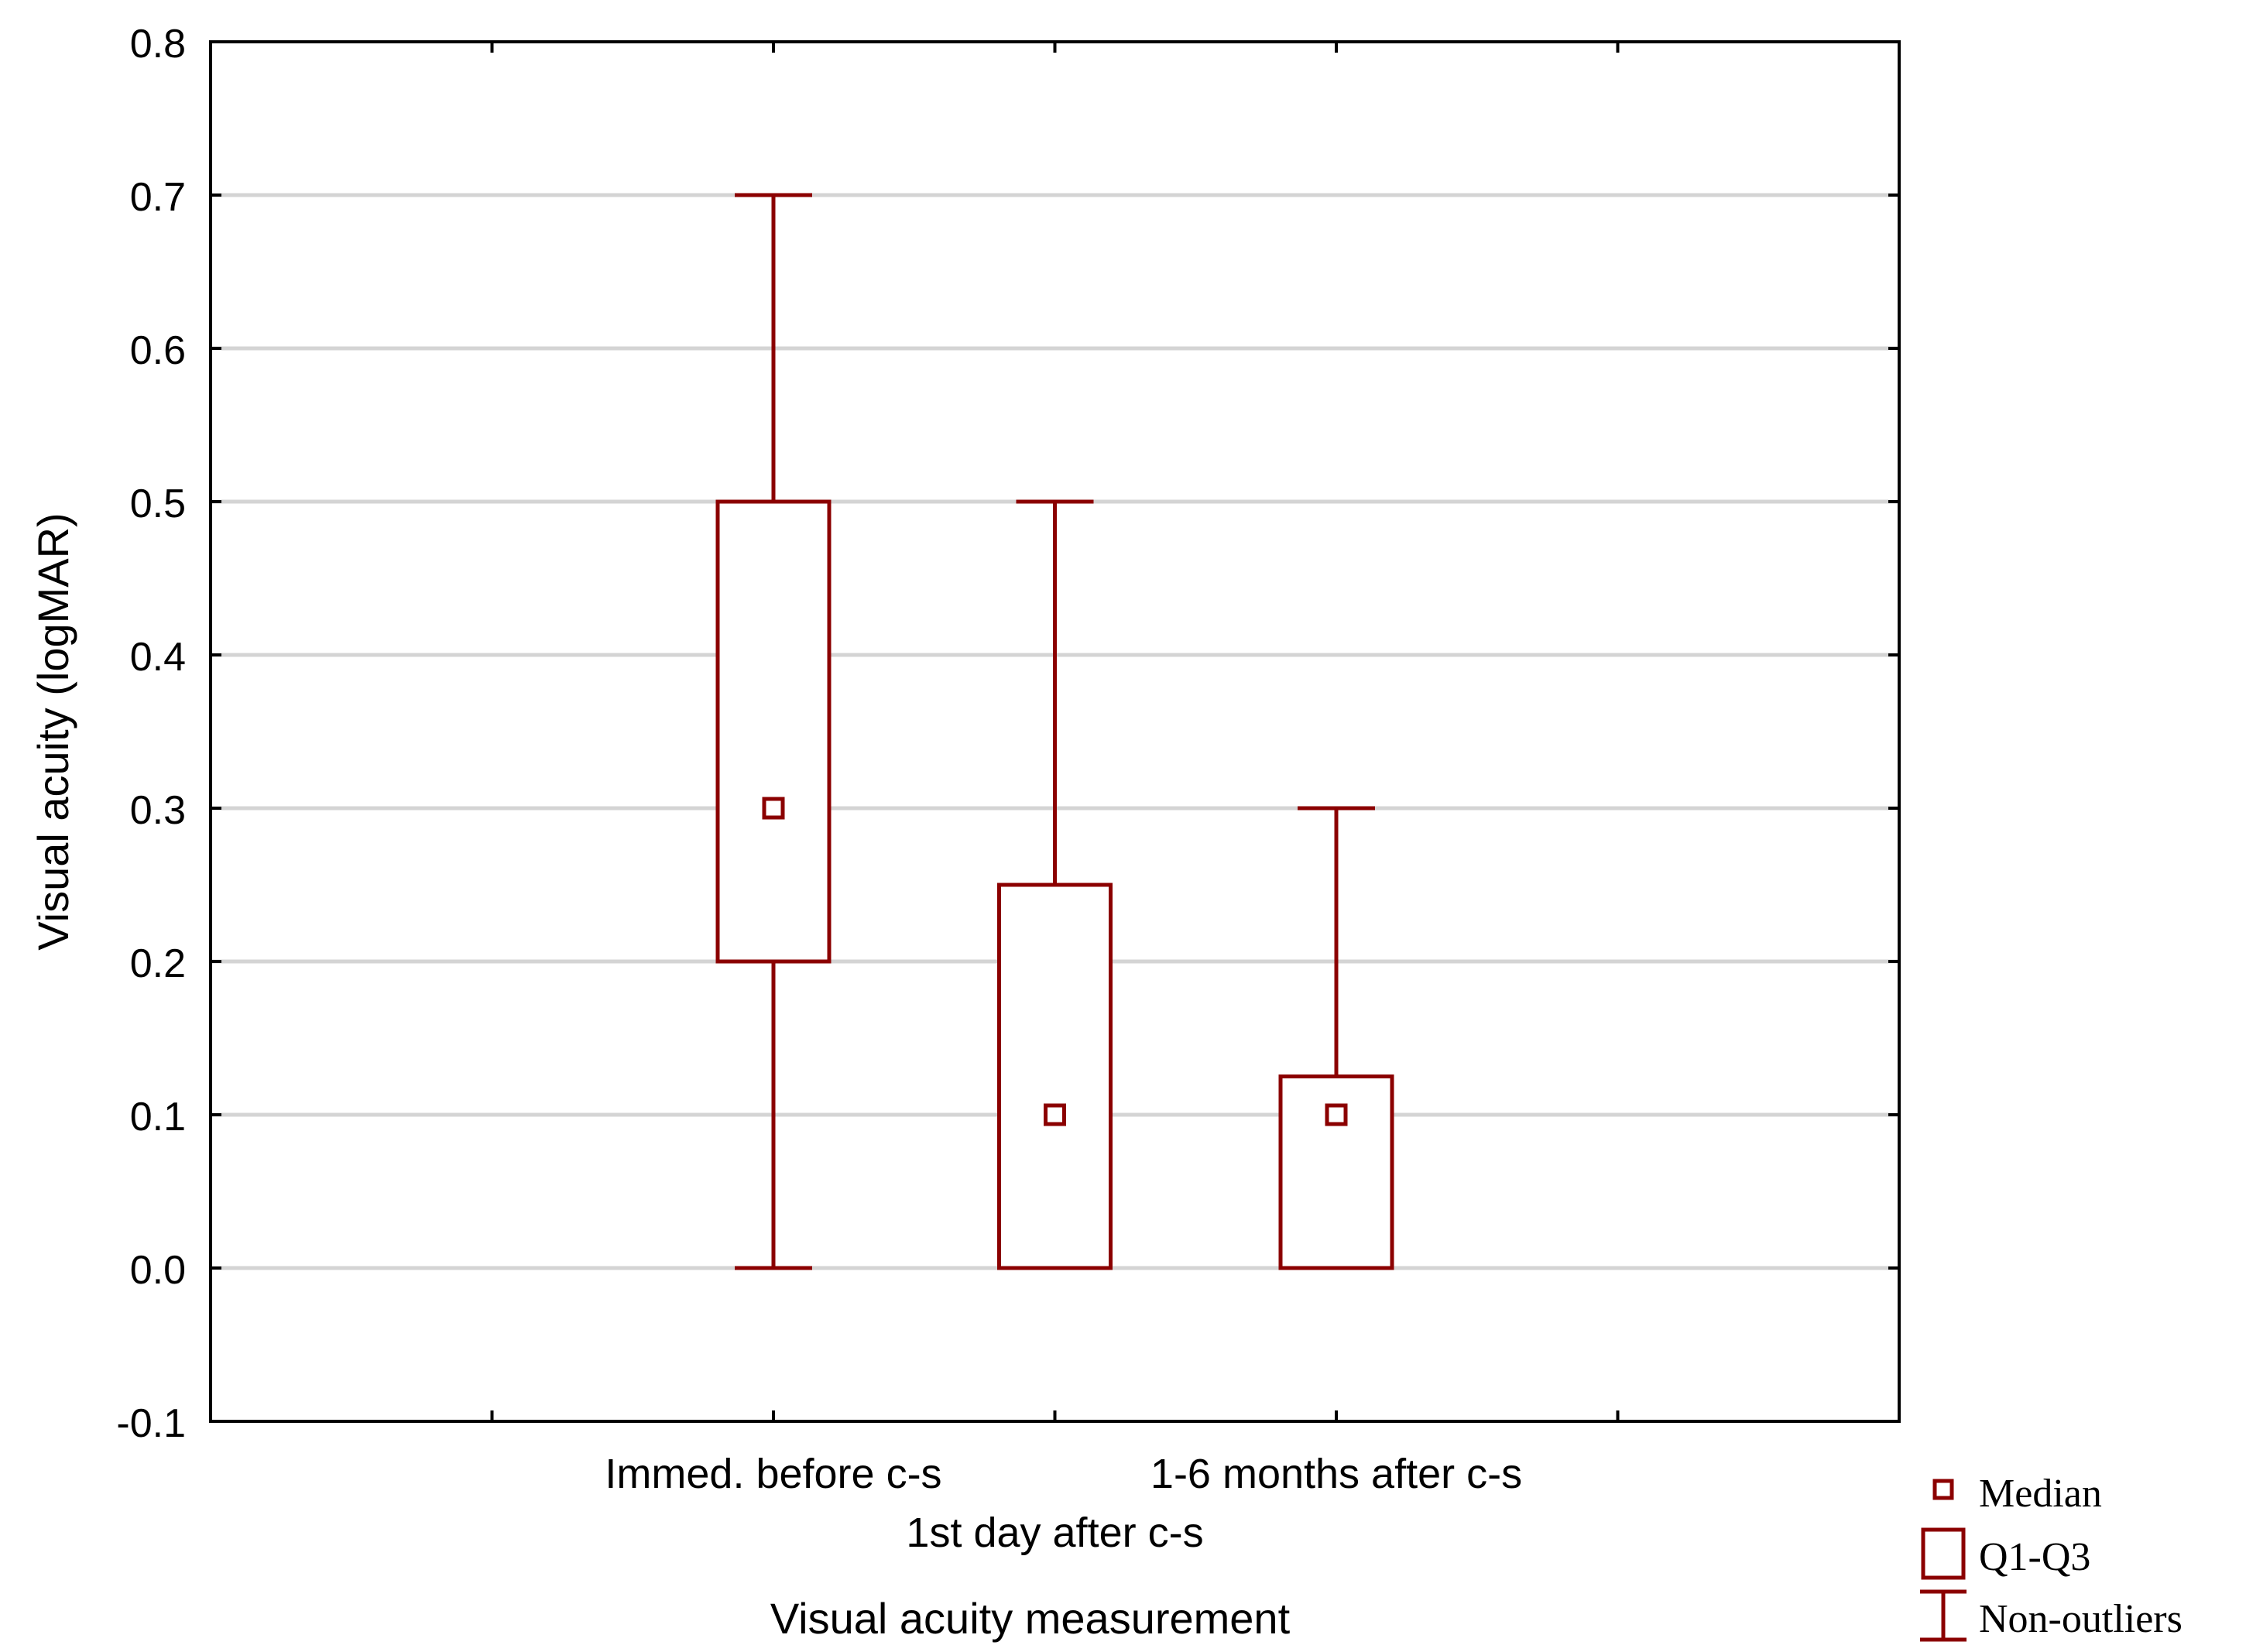 This screenshot has width=2246, height=1652. Describe the element at coordinates (1944, 1553) in the screenshot. I see `legend-box-swatch` at that location.